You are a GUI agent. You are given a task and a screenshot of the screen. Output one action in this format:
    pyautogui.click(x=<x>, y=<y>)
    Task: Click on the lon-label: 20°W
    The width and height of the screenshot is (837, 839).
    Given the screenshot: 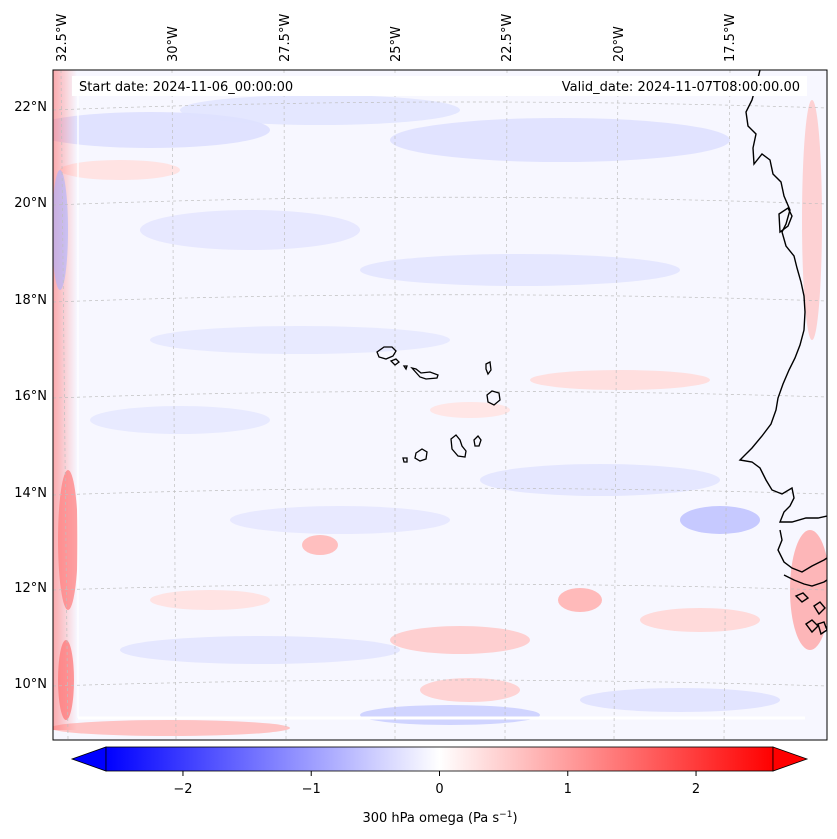 What is the action you would take?
    pyautogui.click(x=619, y=44)
    